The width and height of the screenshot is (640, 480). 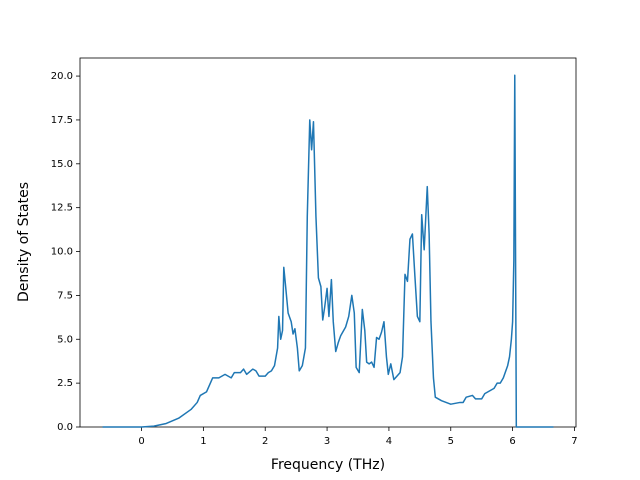 What do you see at coordinates (451, 441) in the screenshot?
I see `x-tick-label: 5` at bounding box center [451, 441].